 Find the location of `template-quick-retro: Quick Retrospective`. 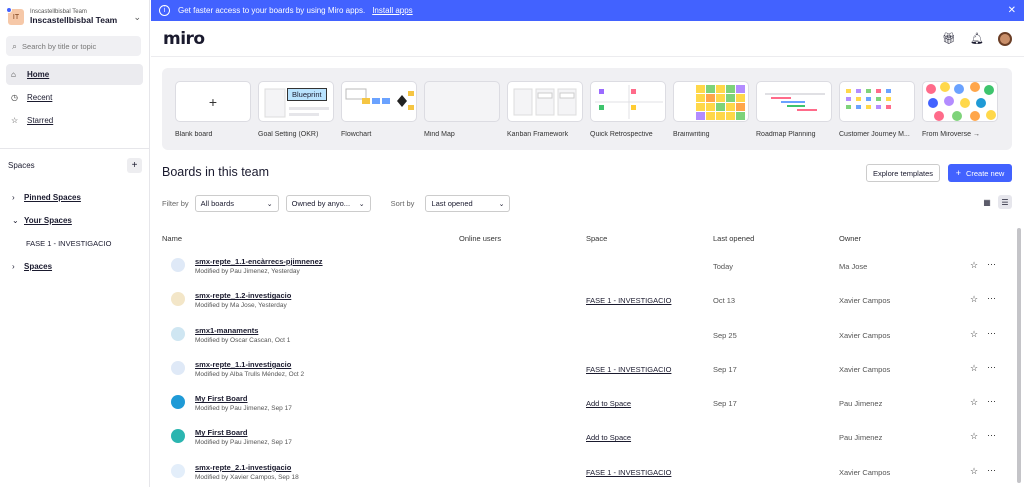

template-quick-retro: Quick Retrospective is located at coordinates (628, 115).